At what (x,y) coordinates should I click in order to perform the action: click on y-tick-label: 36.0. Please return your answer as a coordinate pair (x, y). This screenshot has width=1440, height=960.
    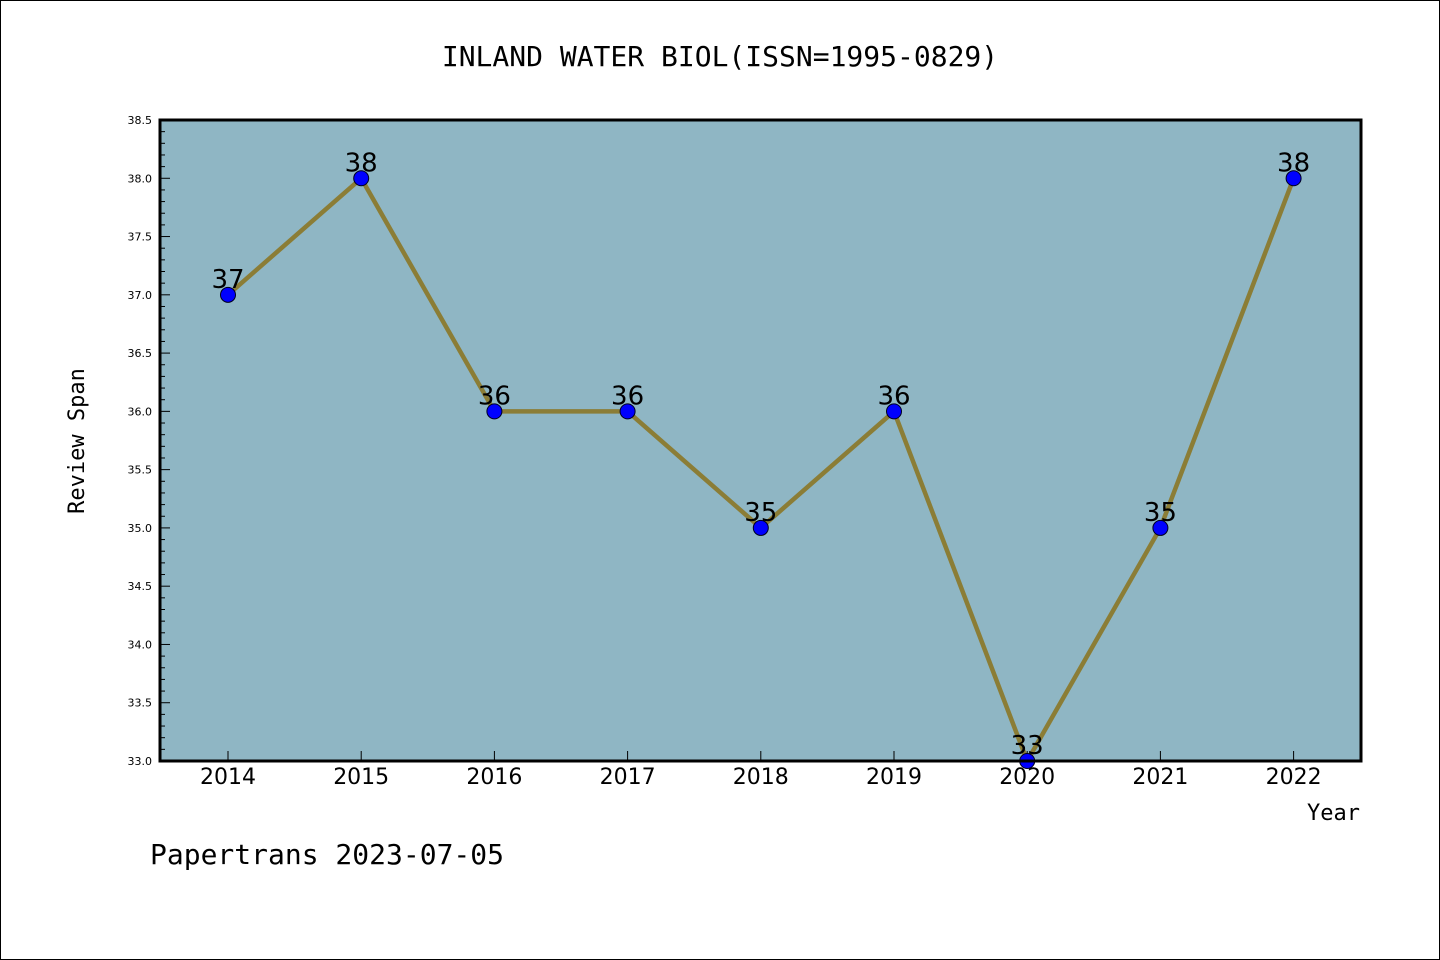
    Looking at the image, I should click on (140, 411).